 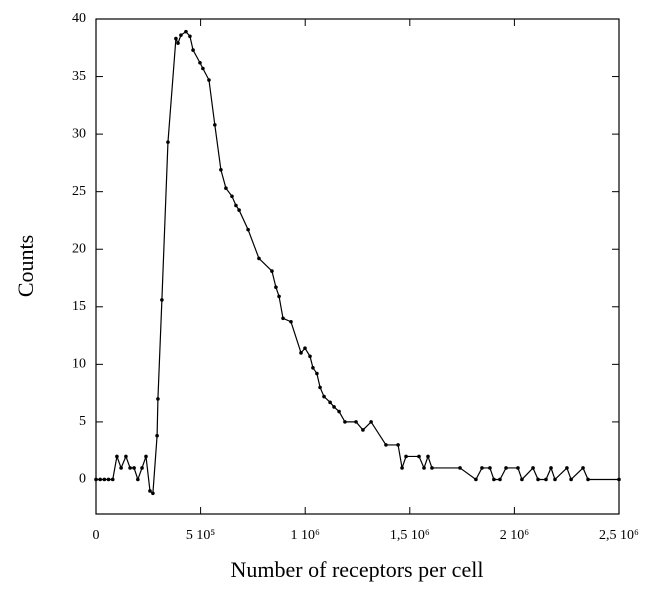 I want to click on y-tick-label: 35, so click(x=79, y=76).